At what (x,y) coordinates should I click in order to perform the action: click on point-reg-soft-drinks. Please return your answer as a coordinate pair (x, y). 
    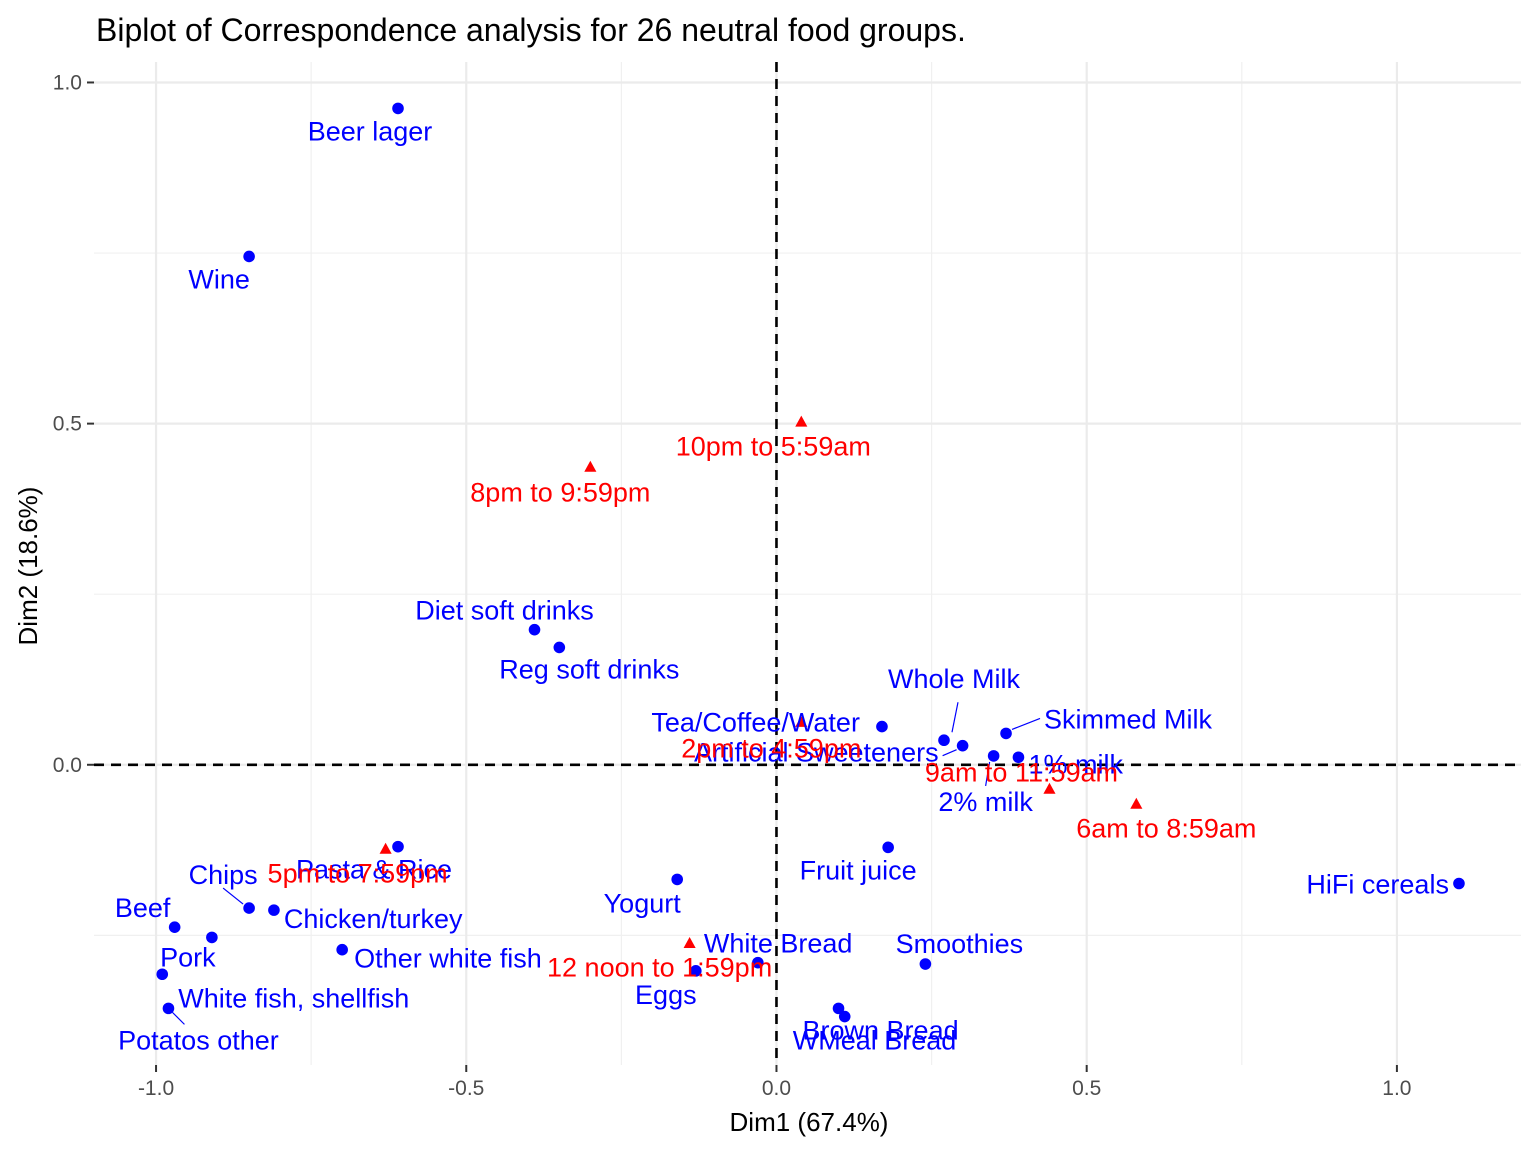
    Looking at the image, I should click on (559, 647).